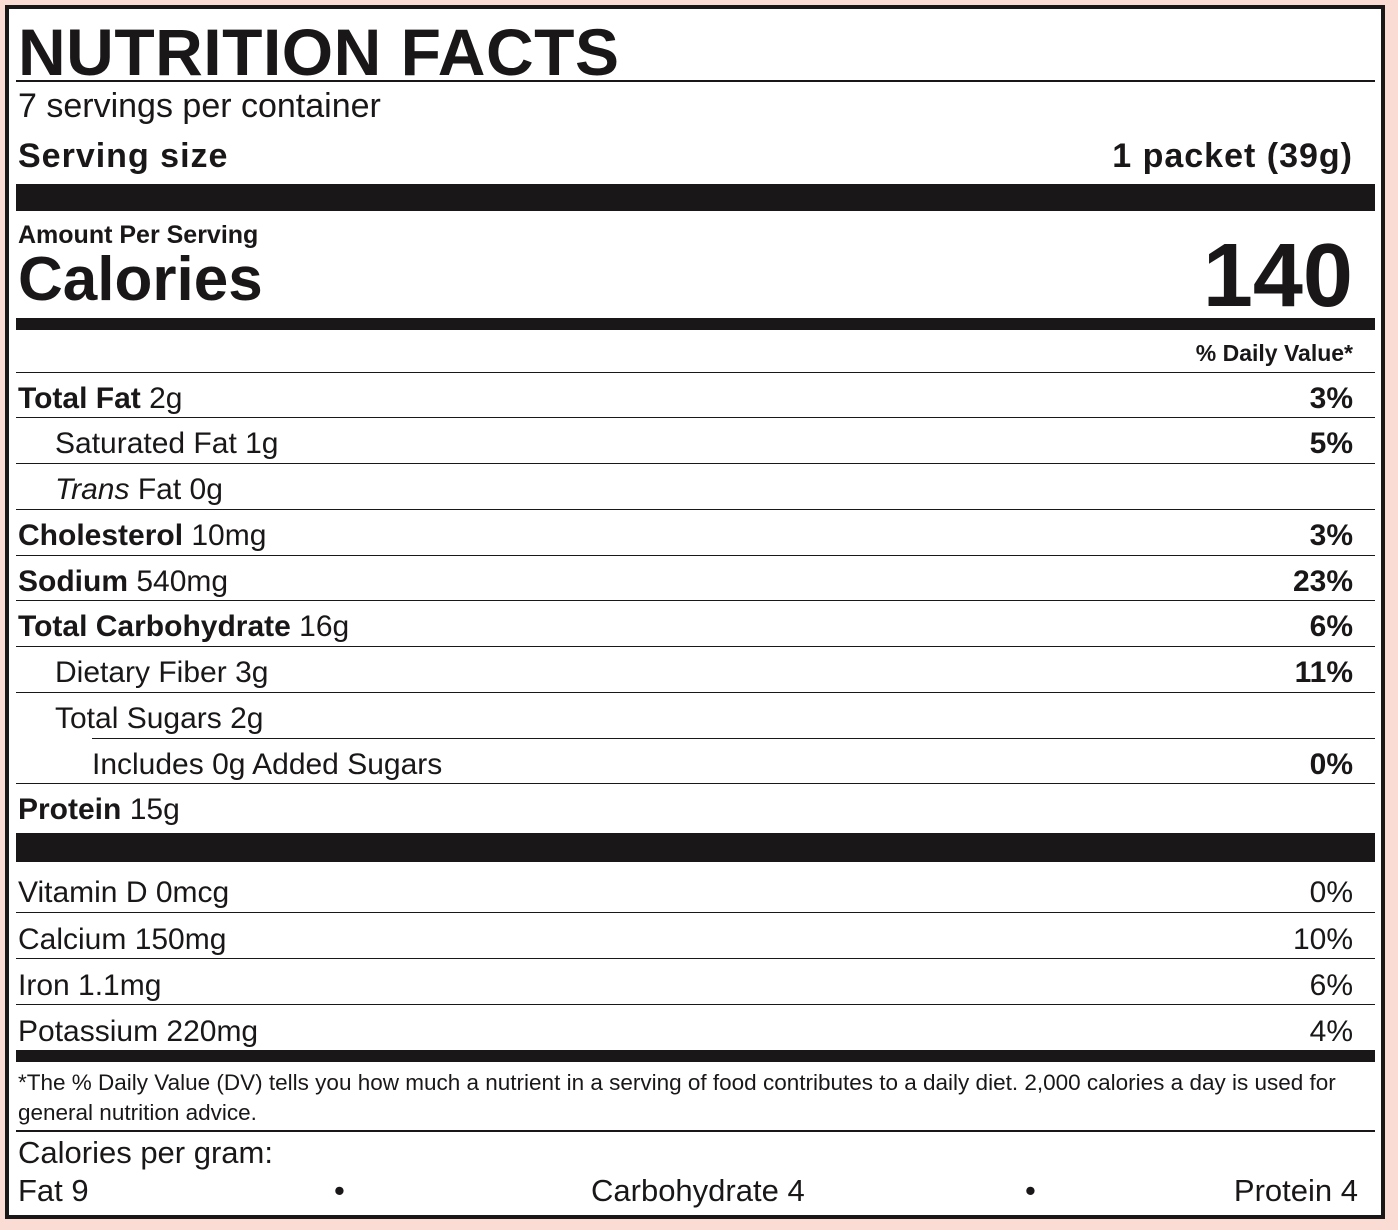 The width and height of the screenshot is (1398, 1230). Describe the element at coordinates (146, 443) in the screenshot. I see `nutrient-name: Saturated Fat` at that location.